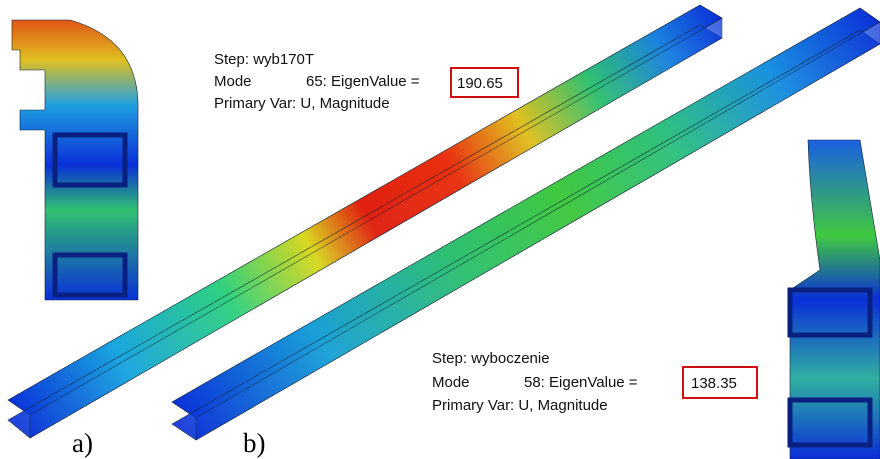  I want to click on panel-label: a), so click(82, 443).